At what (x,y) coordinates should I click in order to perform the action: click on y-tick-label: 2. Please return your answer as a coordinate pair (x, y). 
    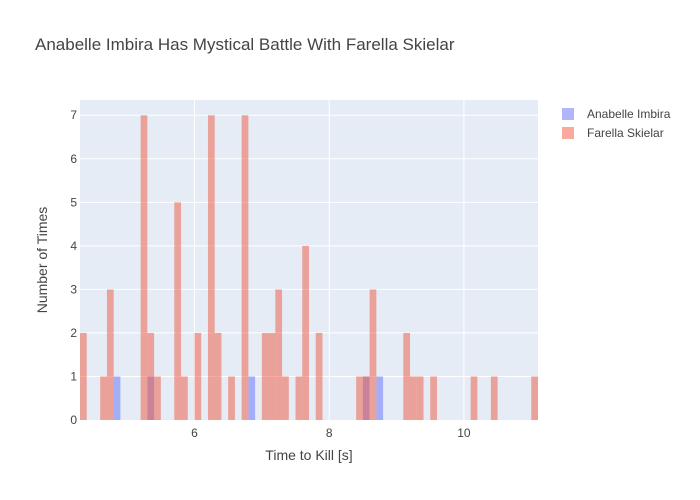
    Looking at the image, I should click on (73, 333).